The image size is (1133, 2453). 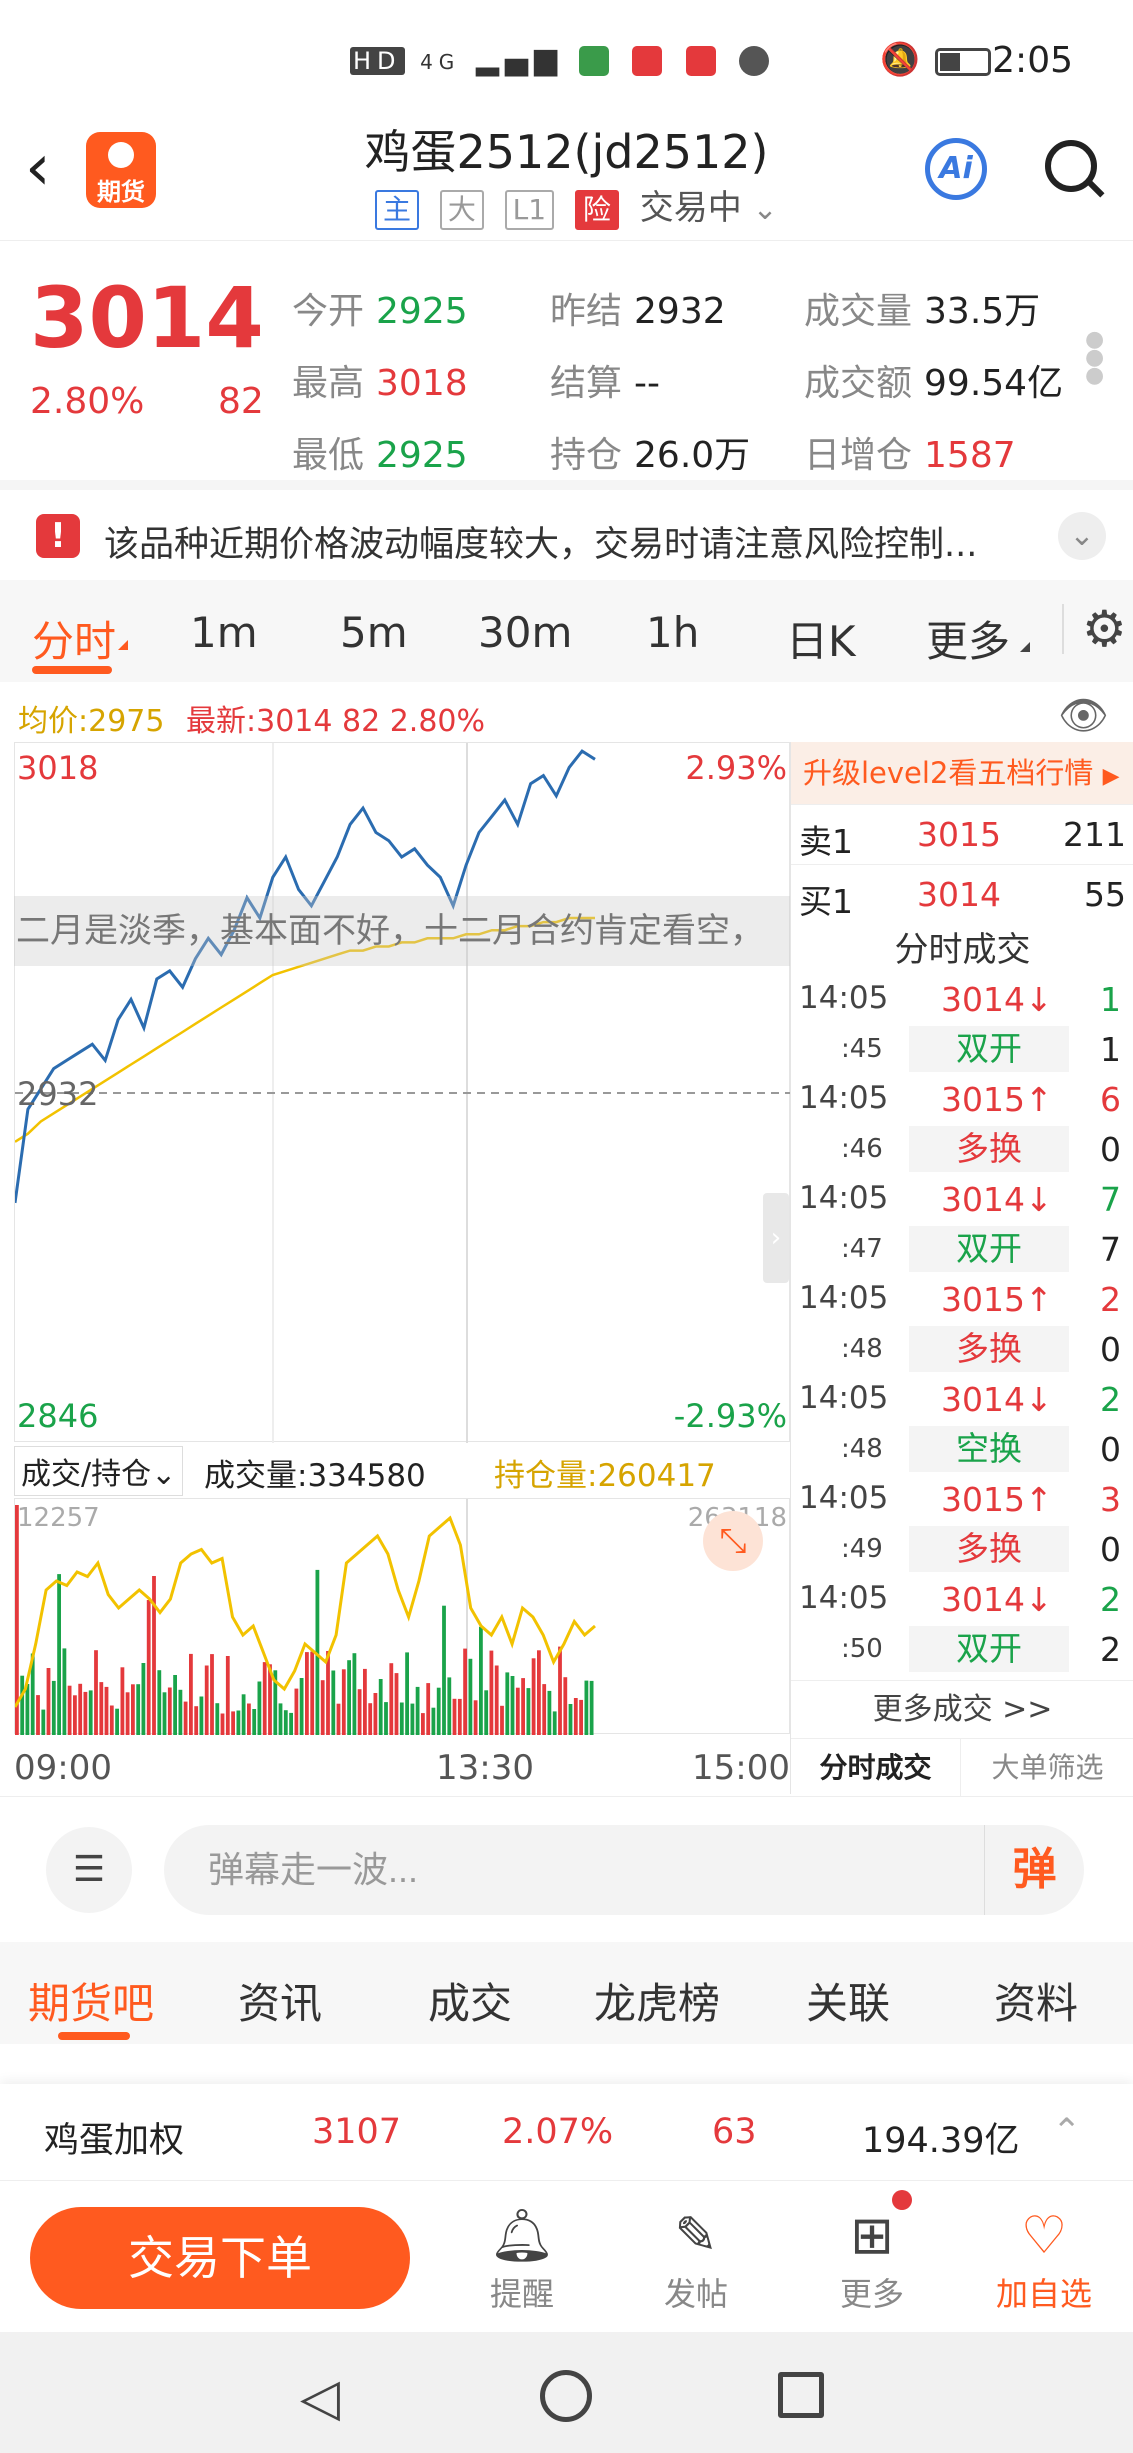 I want to click on tab-1h: 1h, so click(x=673, y=632).